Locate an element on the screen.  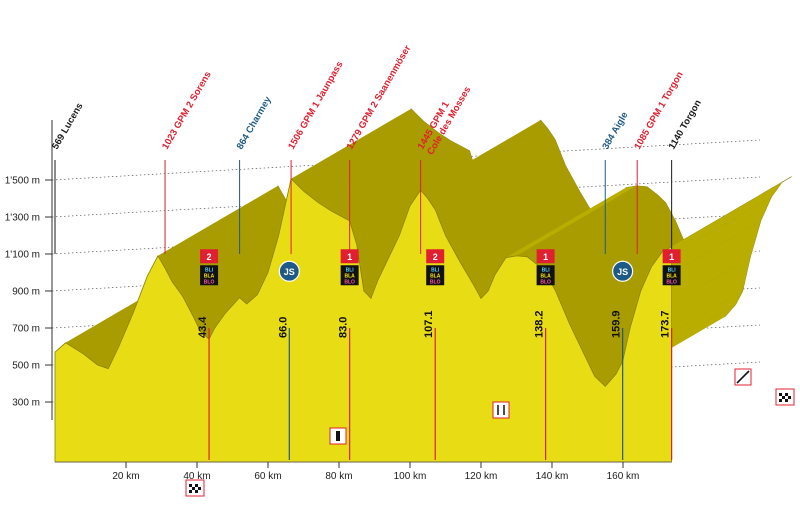
x-tick-label: 160 km is located at coordinates (623, 476).